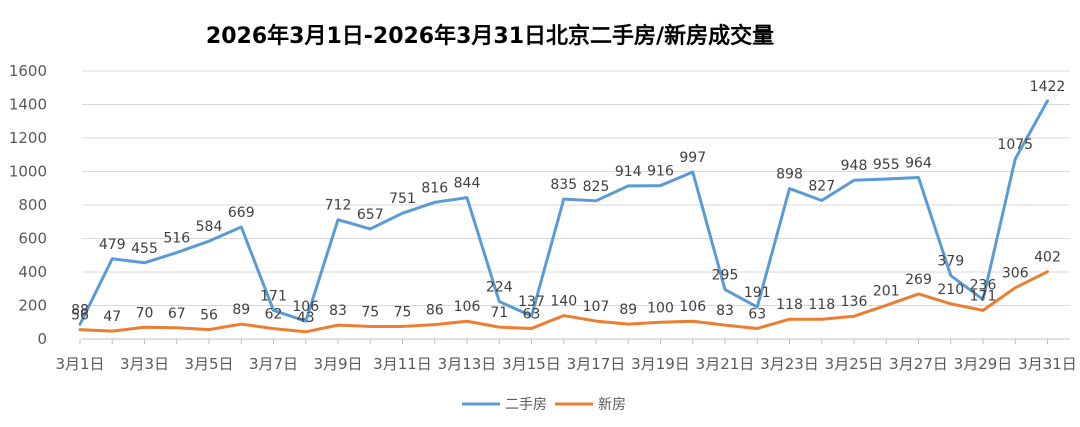 Image resolution: width=1080 pixels, height=427 pixels. What do you see at coordinates (1015, 145) in the screenshot?
I see `data-label: 1075` at bounding box center [1015, 145].